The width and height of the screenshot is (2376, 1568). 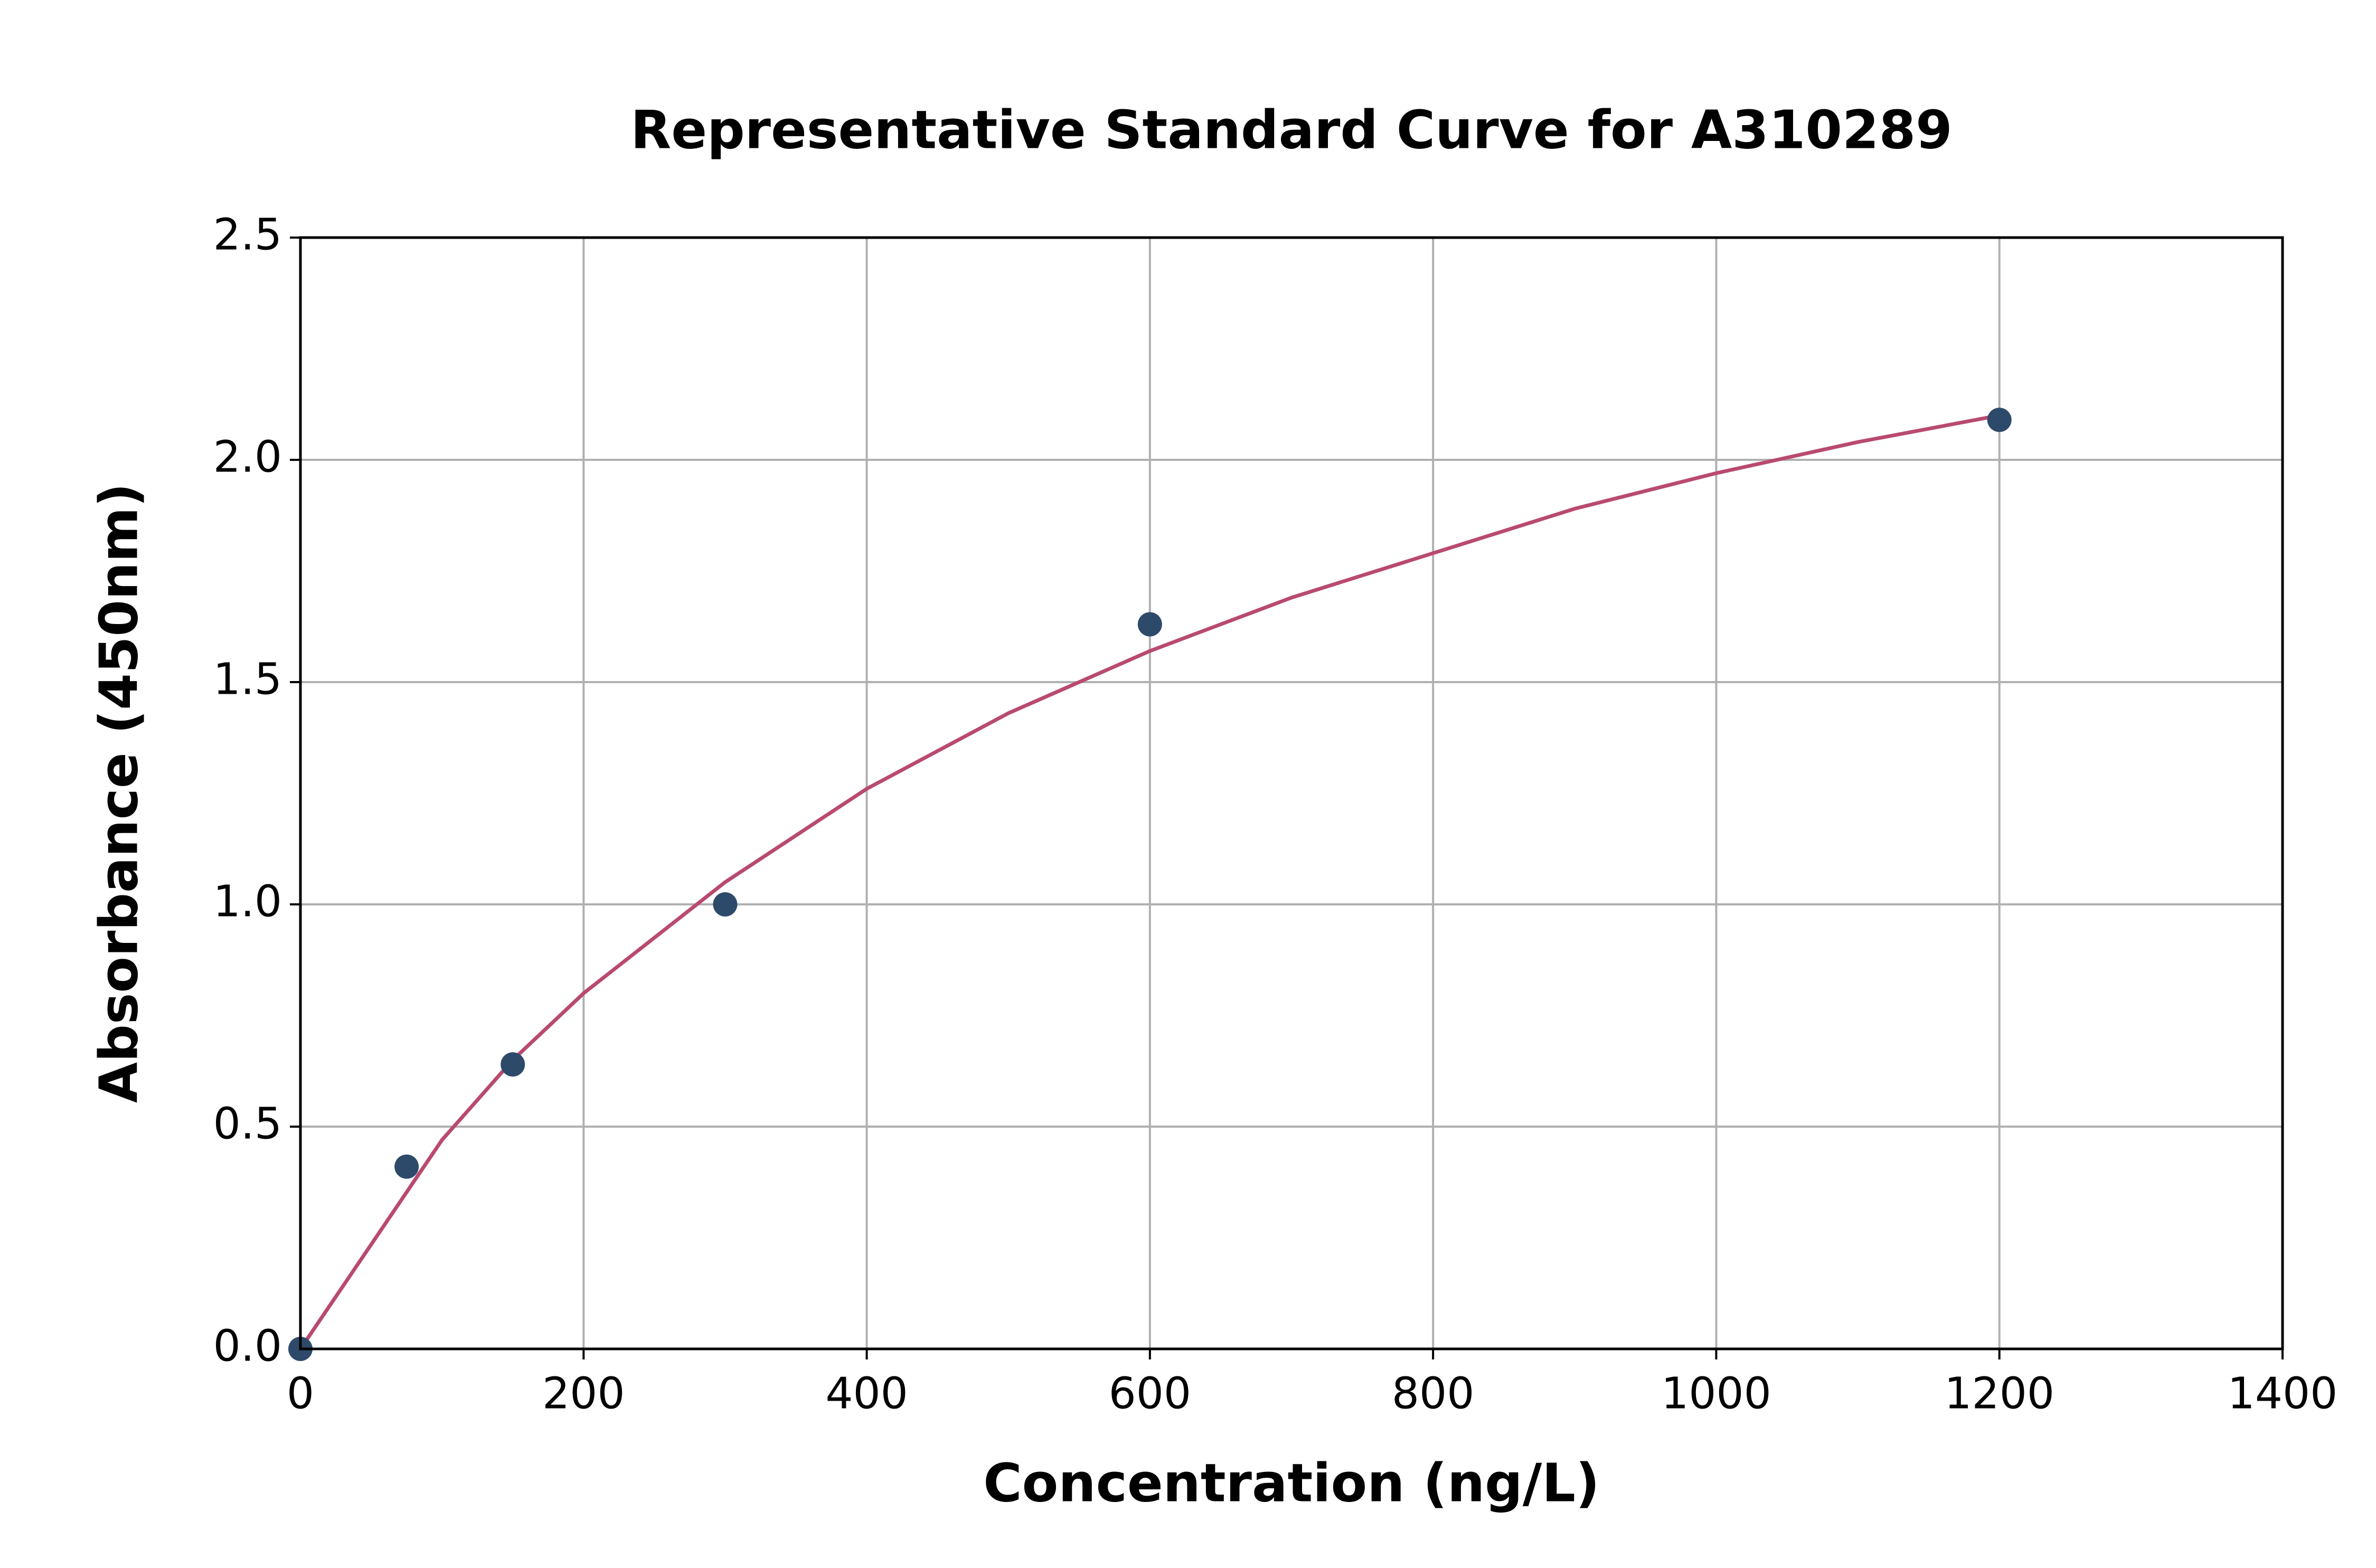 I want to click on y-tick-label: 1.5, so click(x=247, y=679).